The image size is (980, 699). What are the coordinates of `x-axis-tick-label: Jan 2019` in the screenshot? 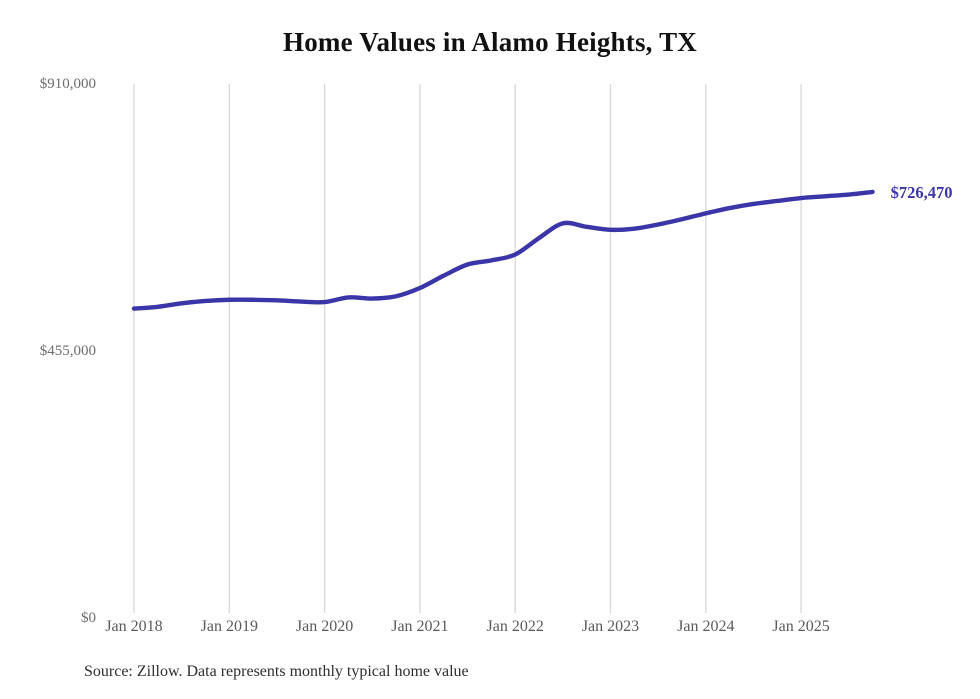 It's located at (229, 626).